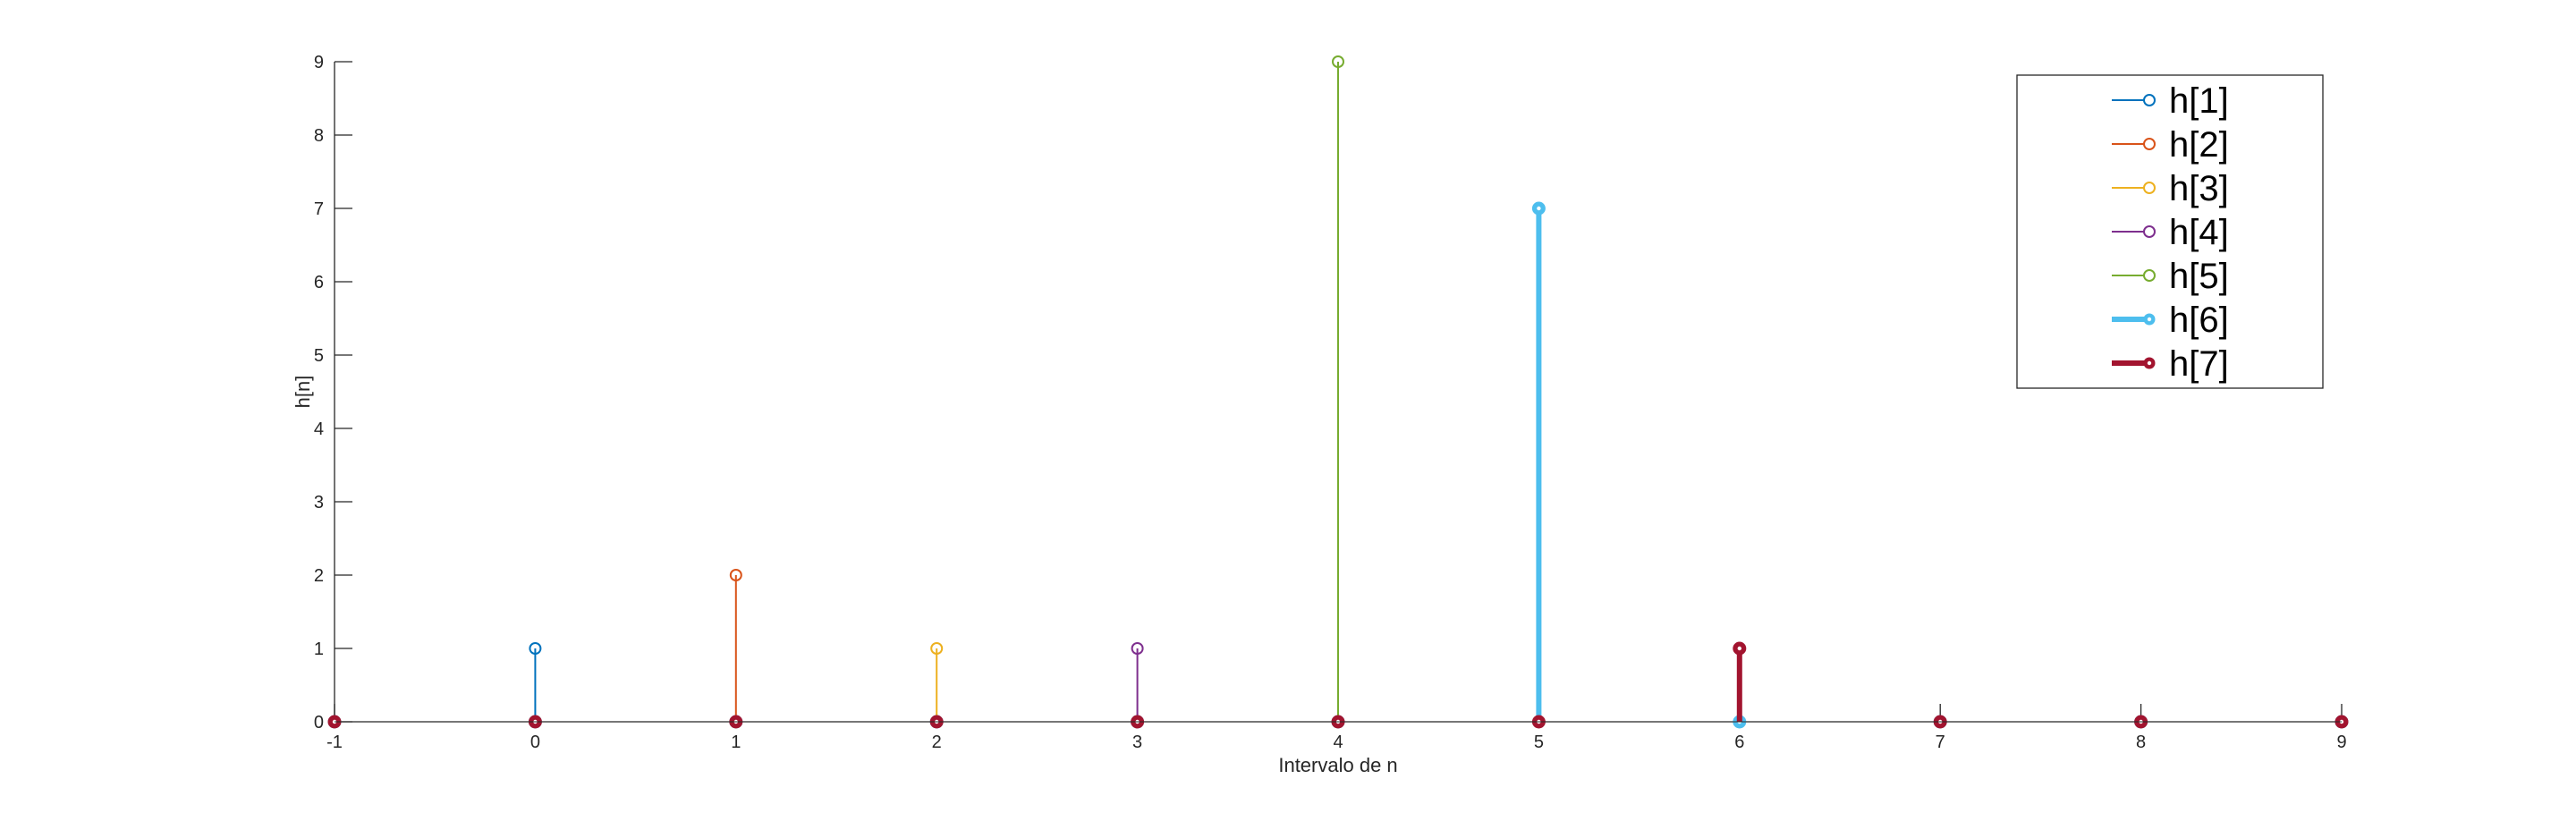  What do you see at coordinates (319, 576) in the screenshot?
I see `y-tick-label: 2` at bounding box center [319, 576].